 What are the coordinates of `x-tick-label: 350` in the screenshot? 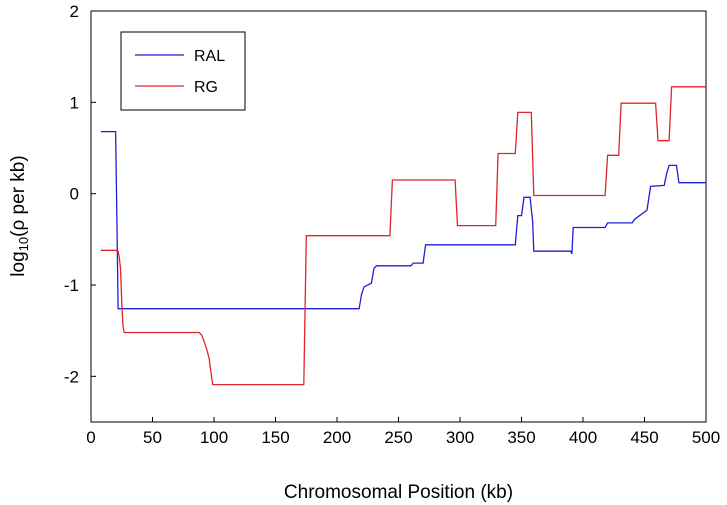 It's located at (521, 437).